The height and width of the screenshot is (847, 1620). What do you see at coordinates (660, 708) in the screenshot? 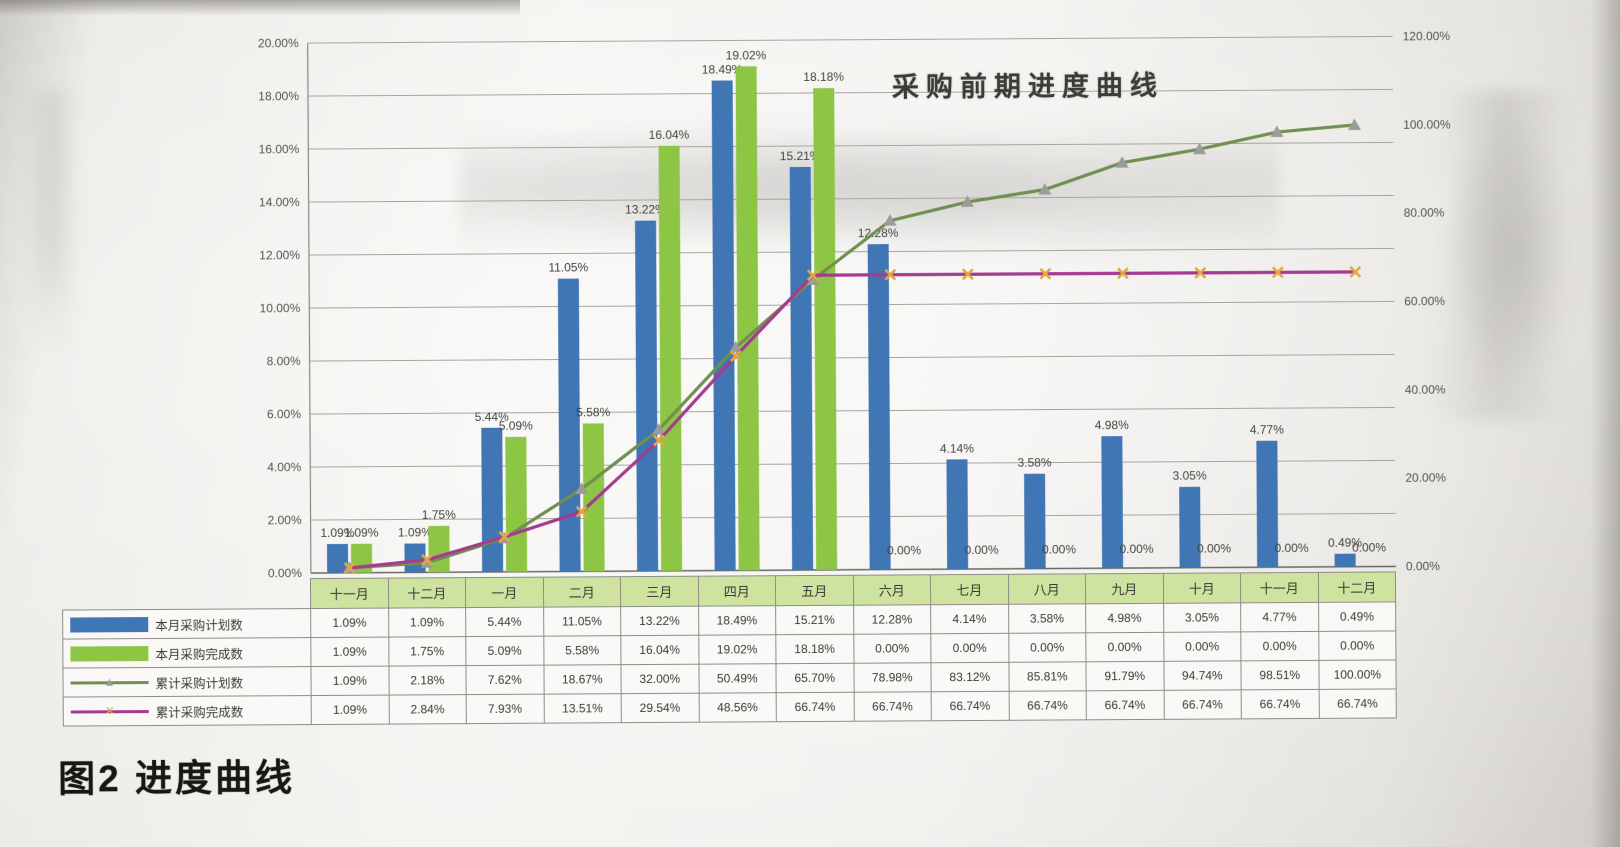
I see `table-cell-cumulative-actual: 29.54%` at bounding box center [660, 708].